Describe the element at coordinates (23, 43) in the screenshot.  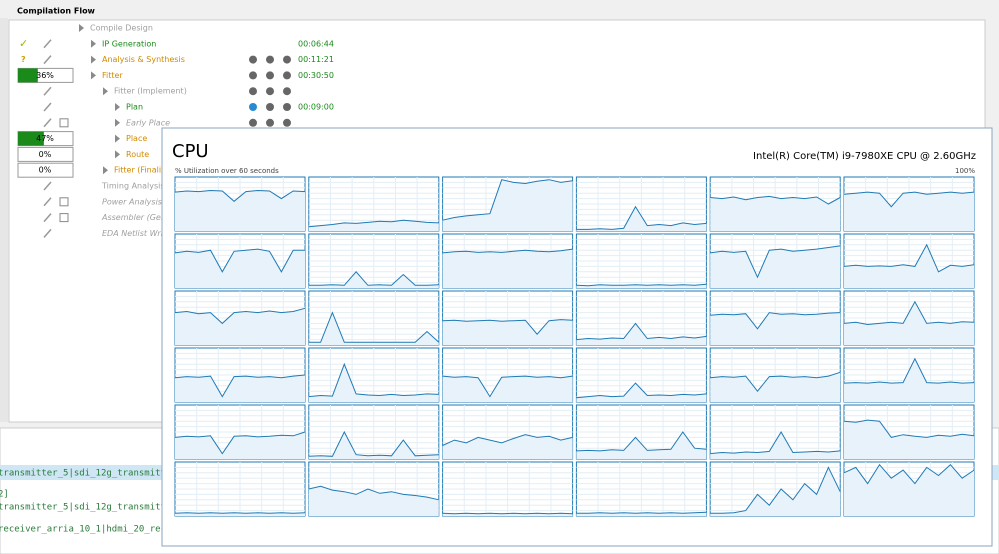
I see `task-status: ✓` at that location.